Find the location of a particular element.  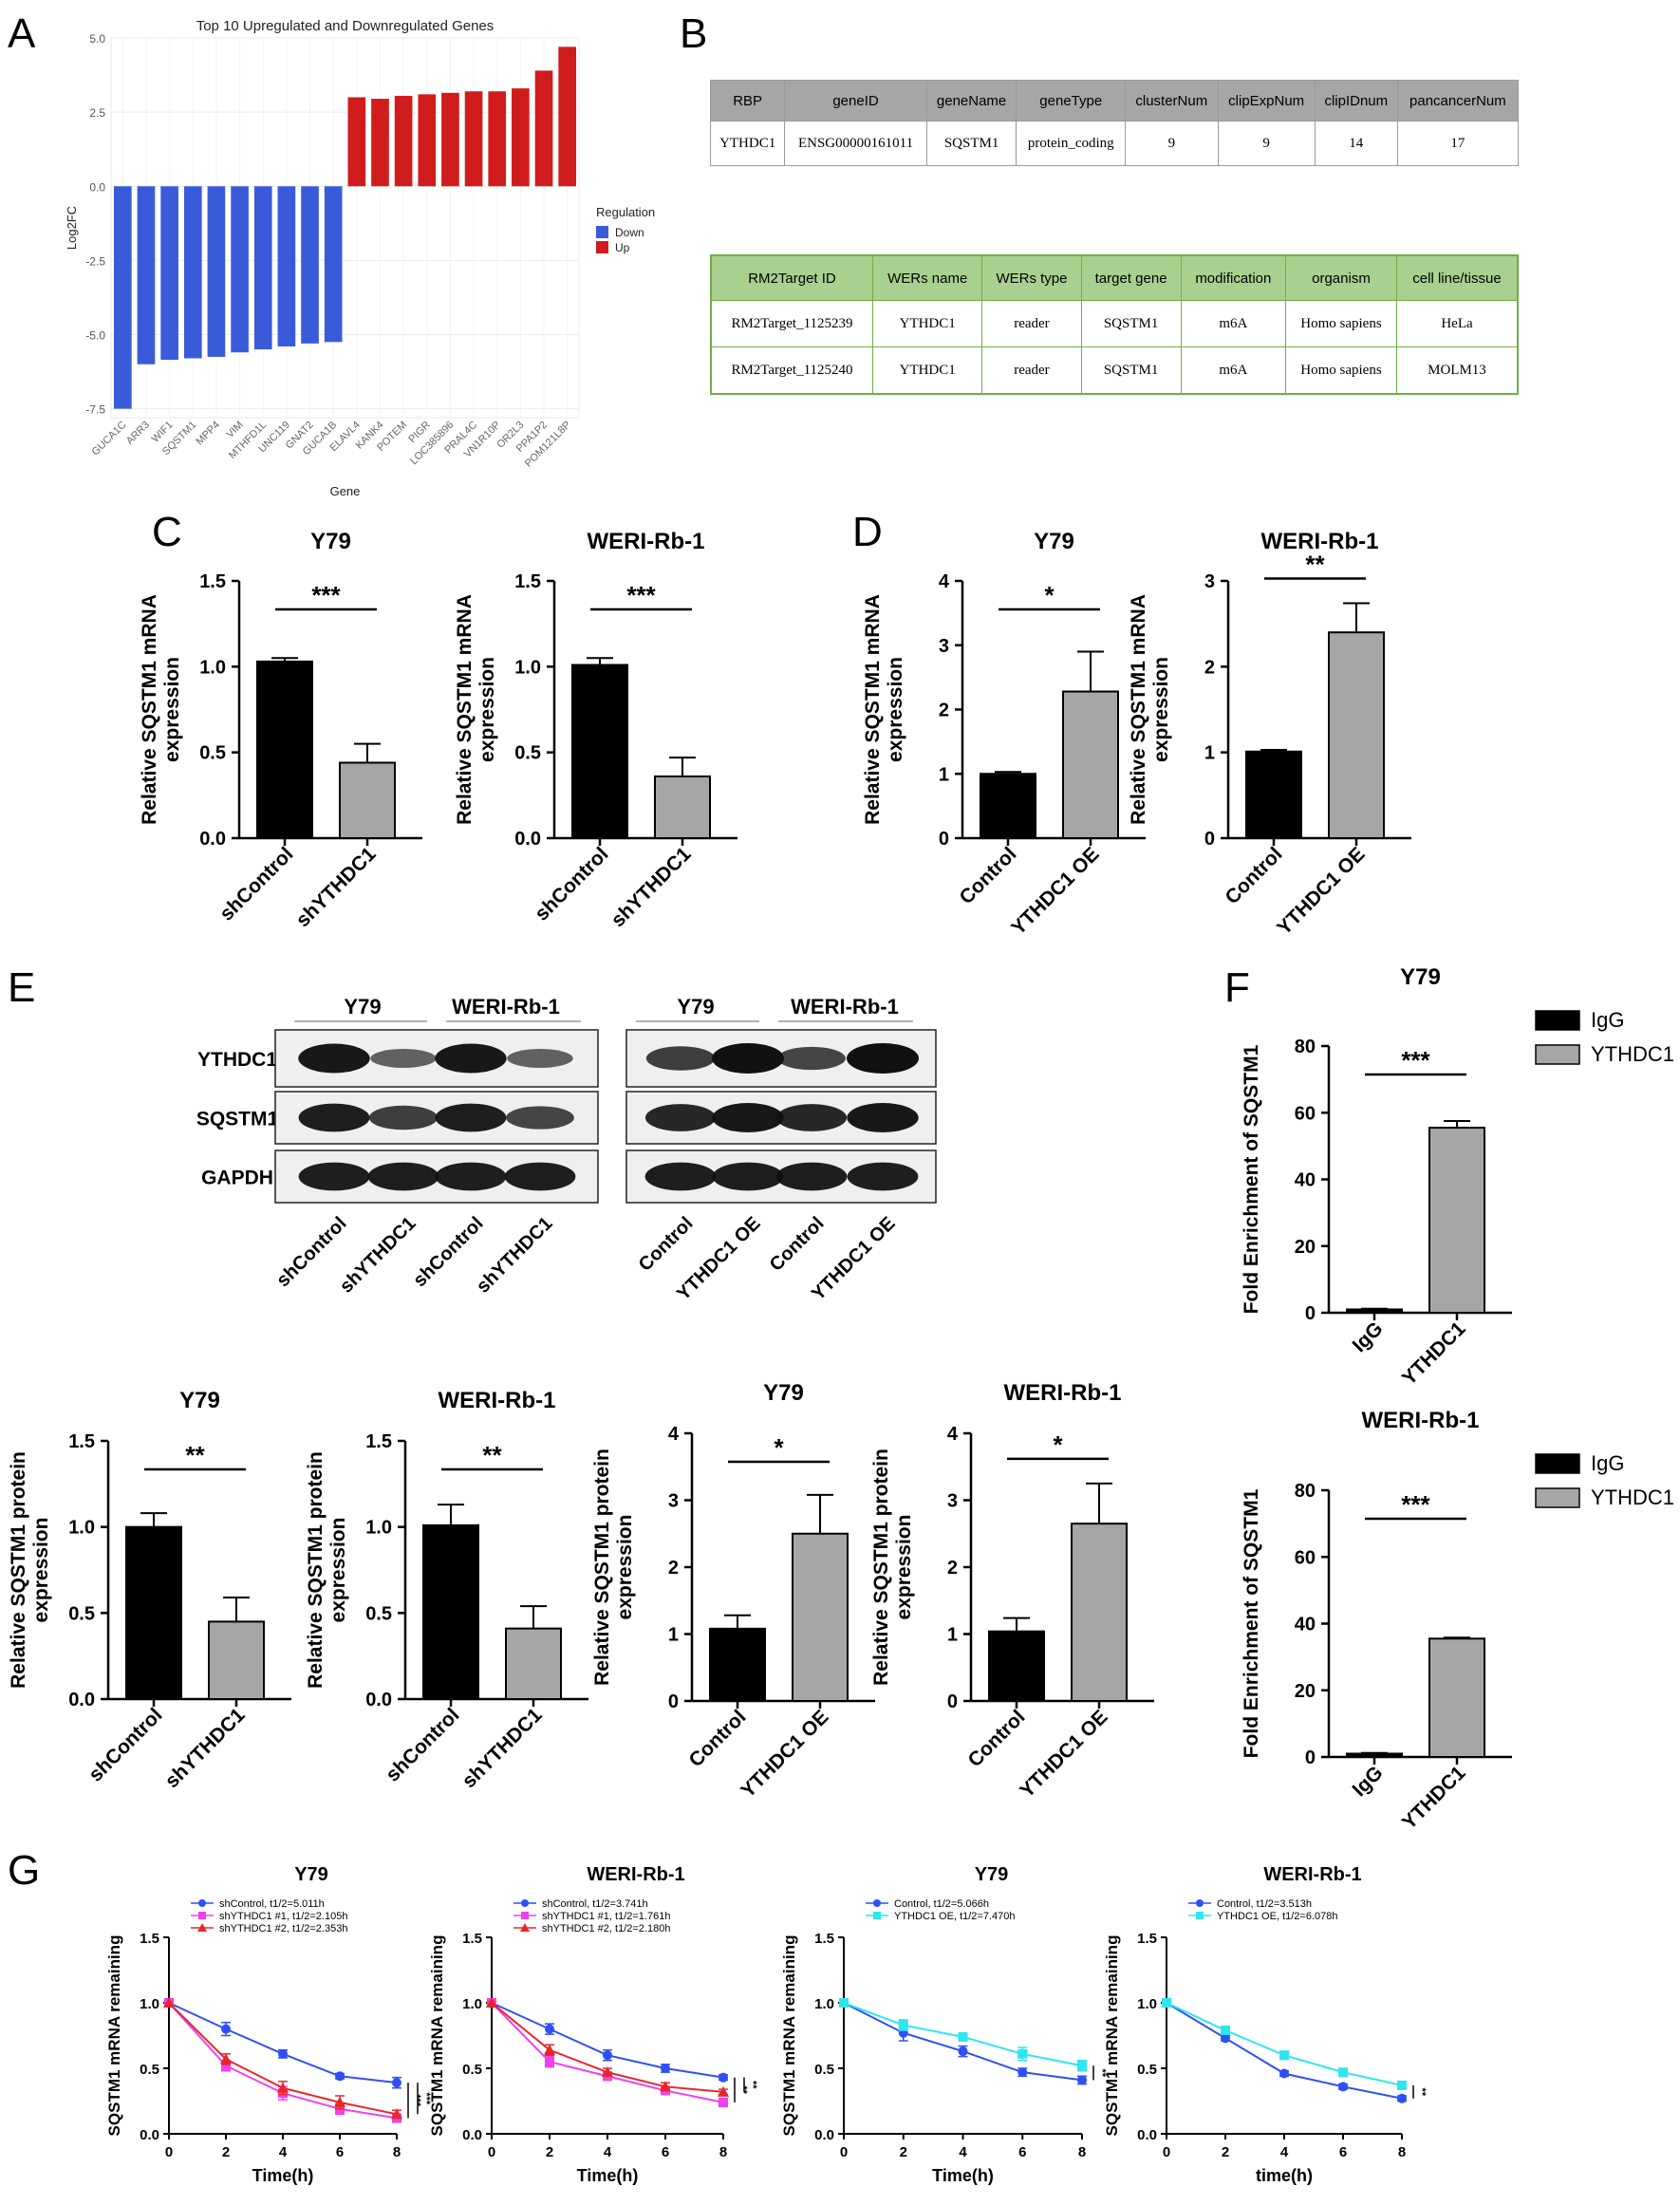

y-tick-label: 2.5 is located at coordinates (97, 113).